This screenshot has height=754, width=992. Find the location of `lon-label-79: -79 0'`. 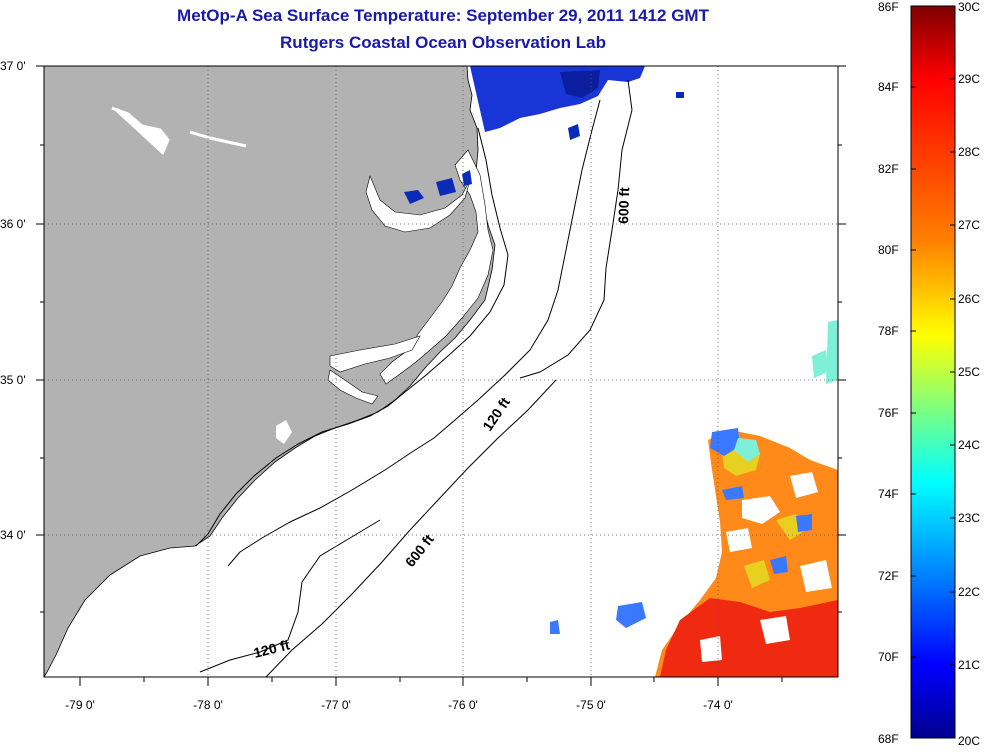

lon-label-79: -79 0' is located at coordinates (80, 705).